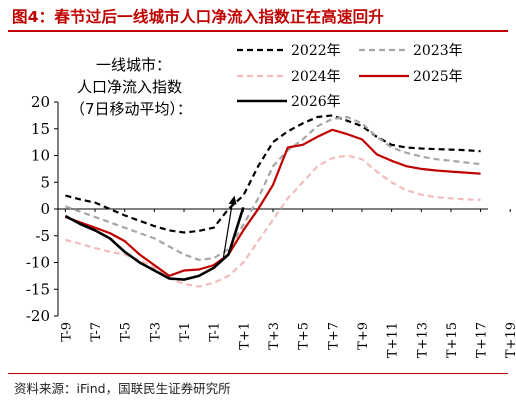 Image resolution: width=516 pixels, height=412 pixels. What do you see at coordinates (333, 336) in the screenshot?
I see `x-tick-label: T+7` at bounding box center [333, 336].